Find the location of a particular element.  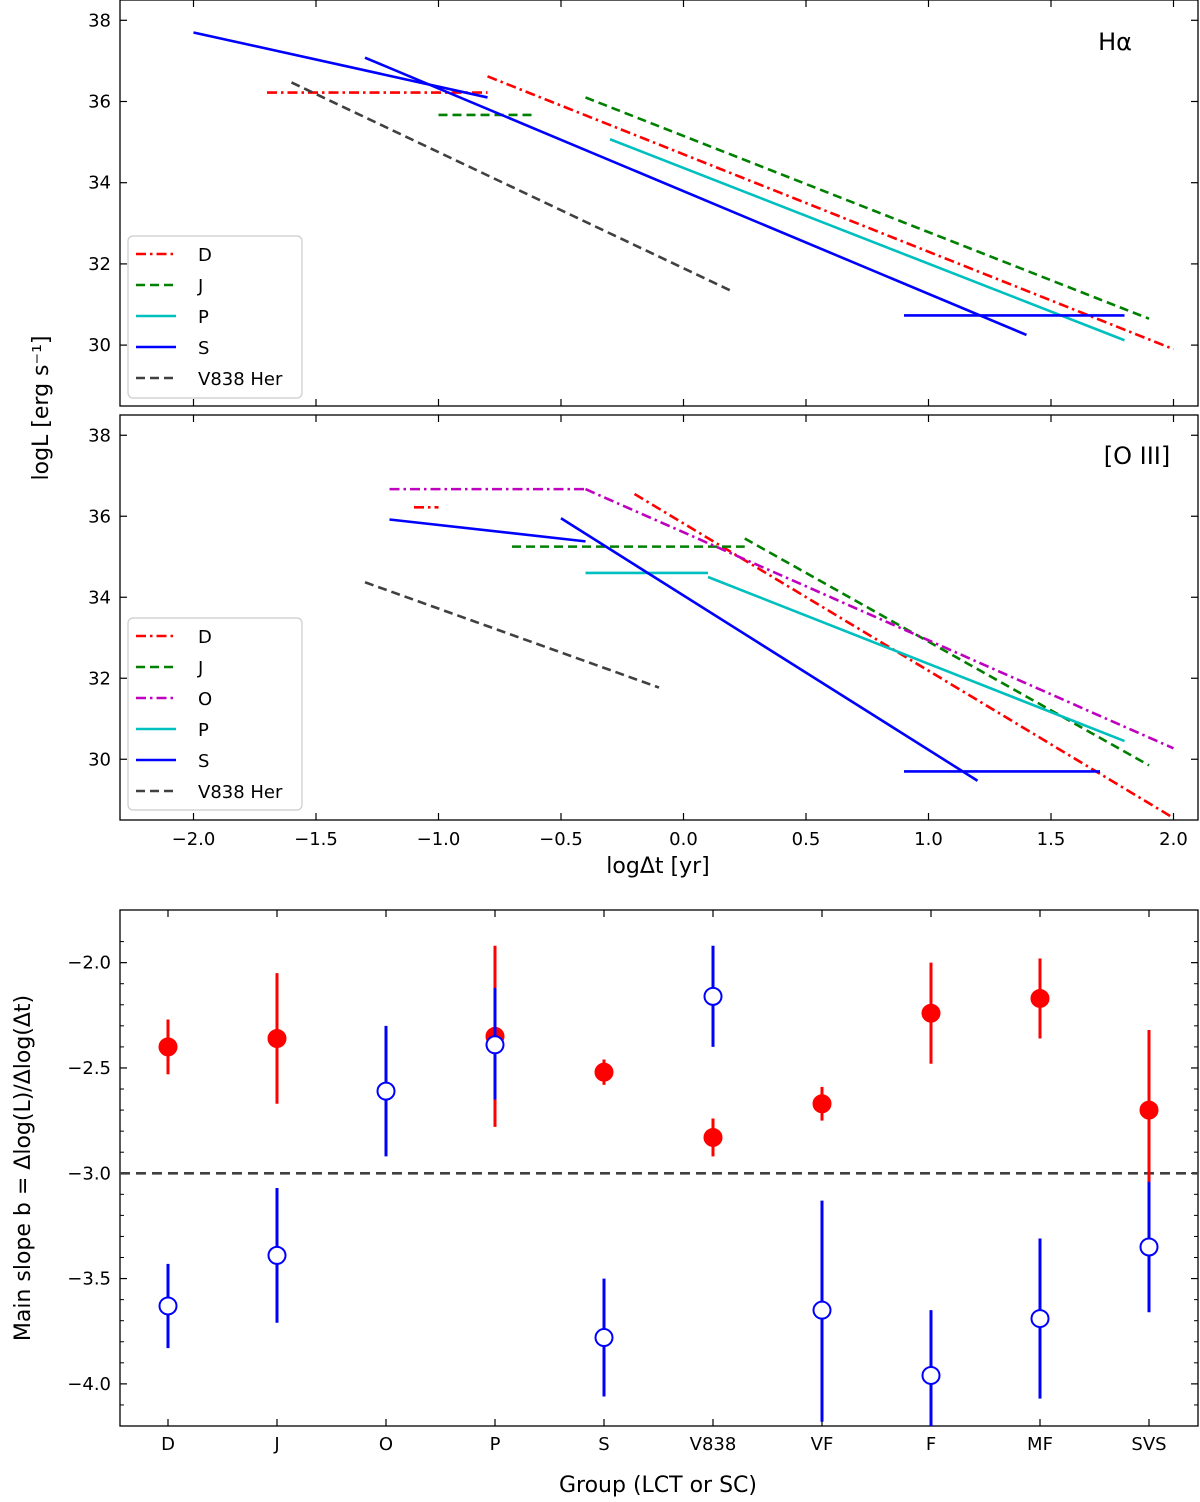

y-tick-label: −3.5 is located at coordinates (89, 1279).